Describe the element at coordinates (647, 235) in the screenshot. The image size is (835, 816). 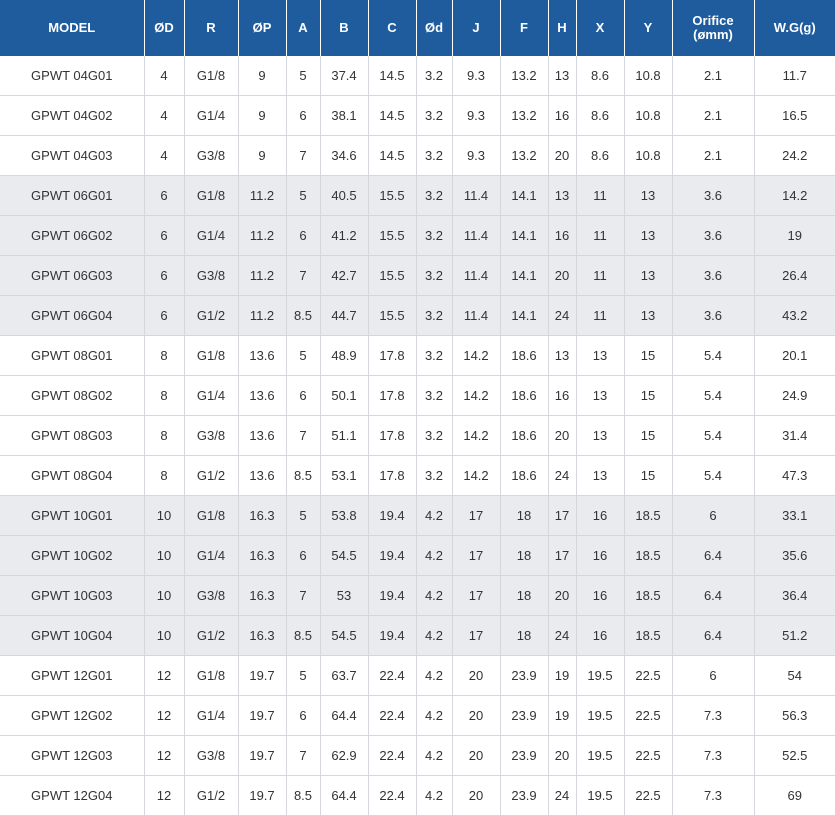
I see `cell-y: 13` at that location.